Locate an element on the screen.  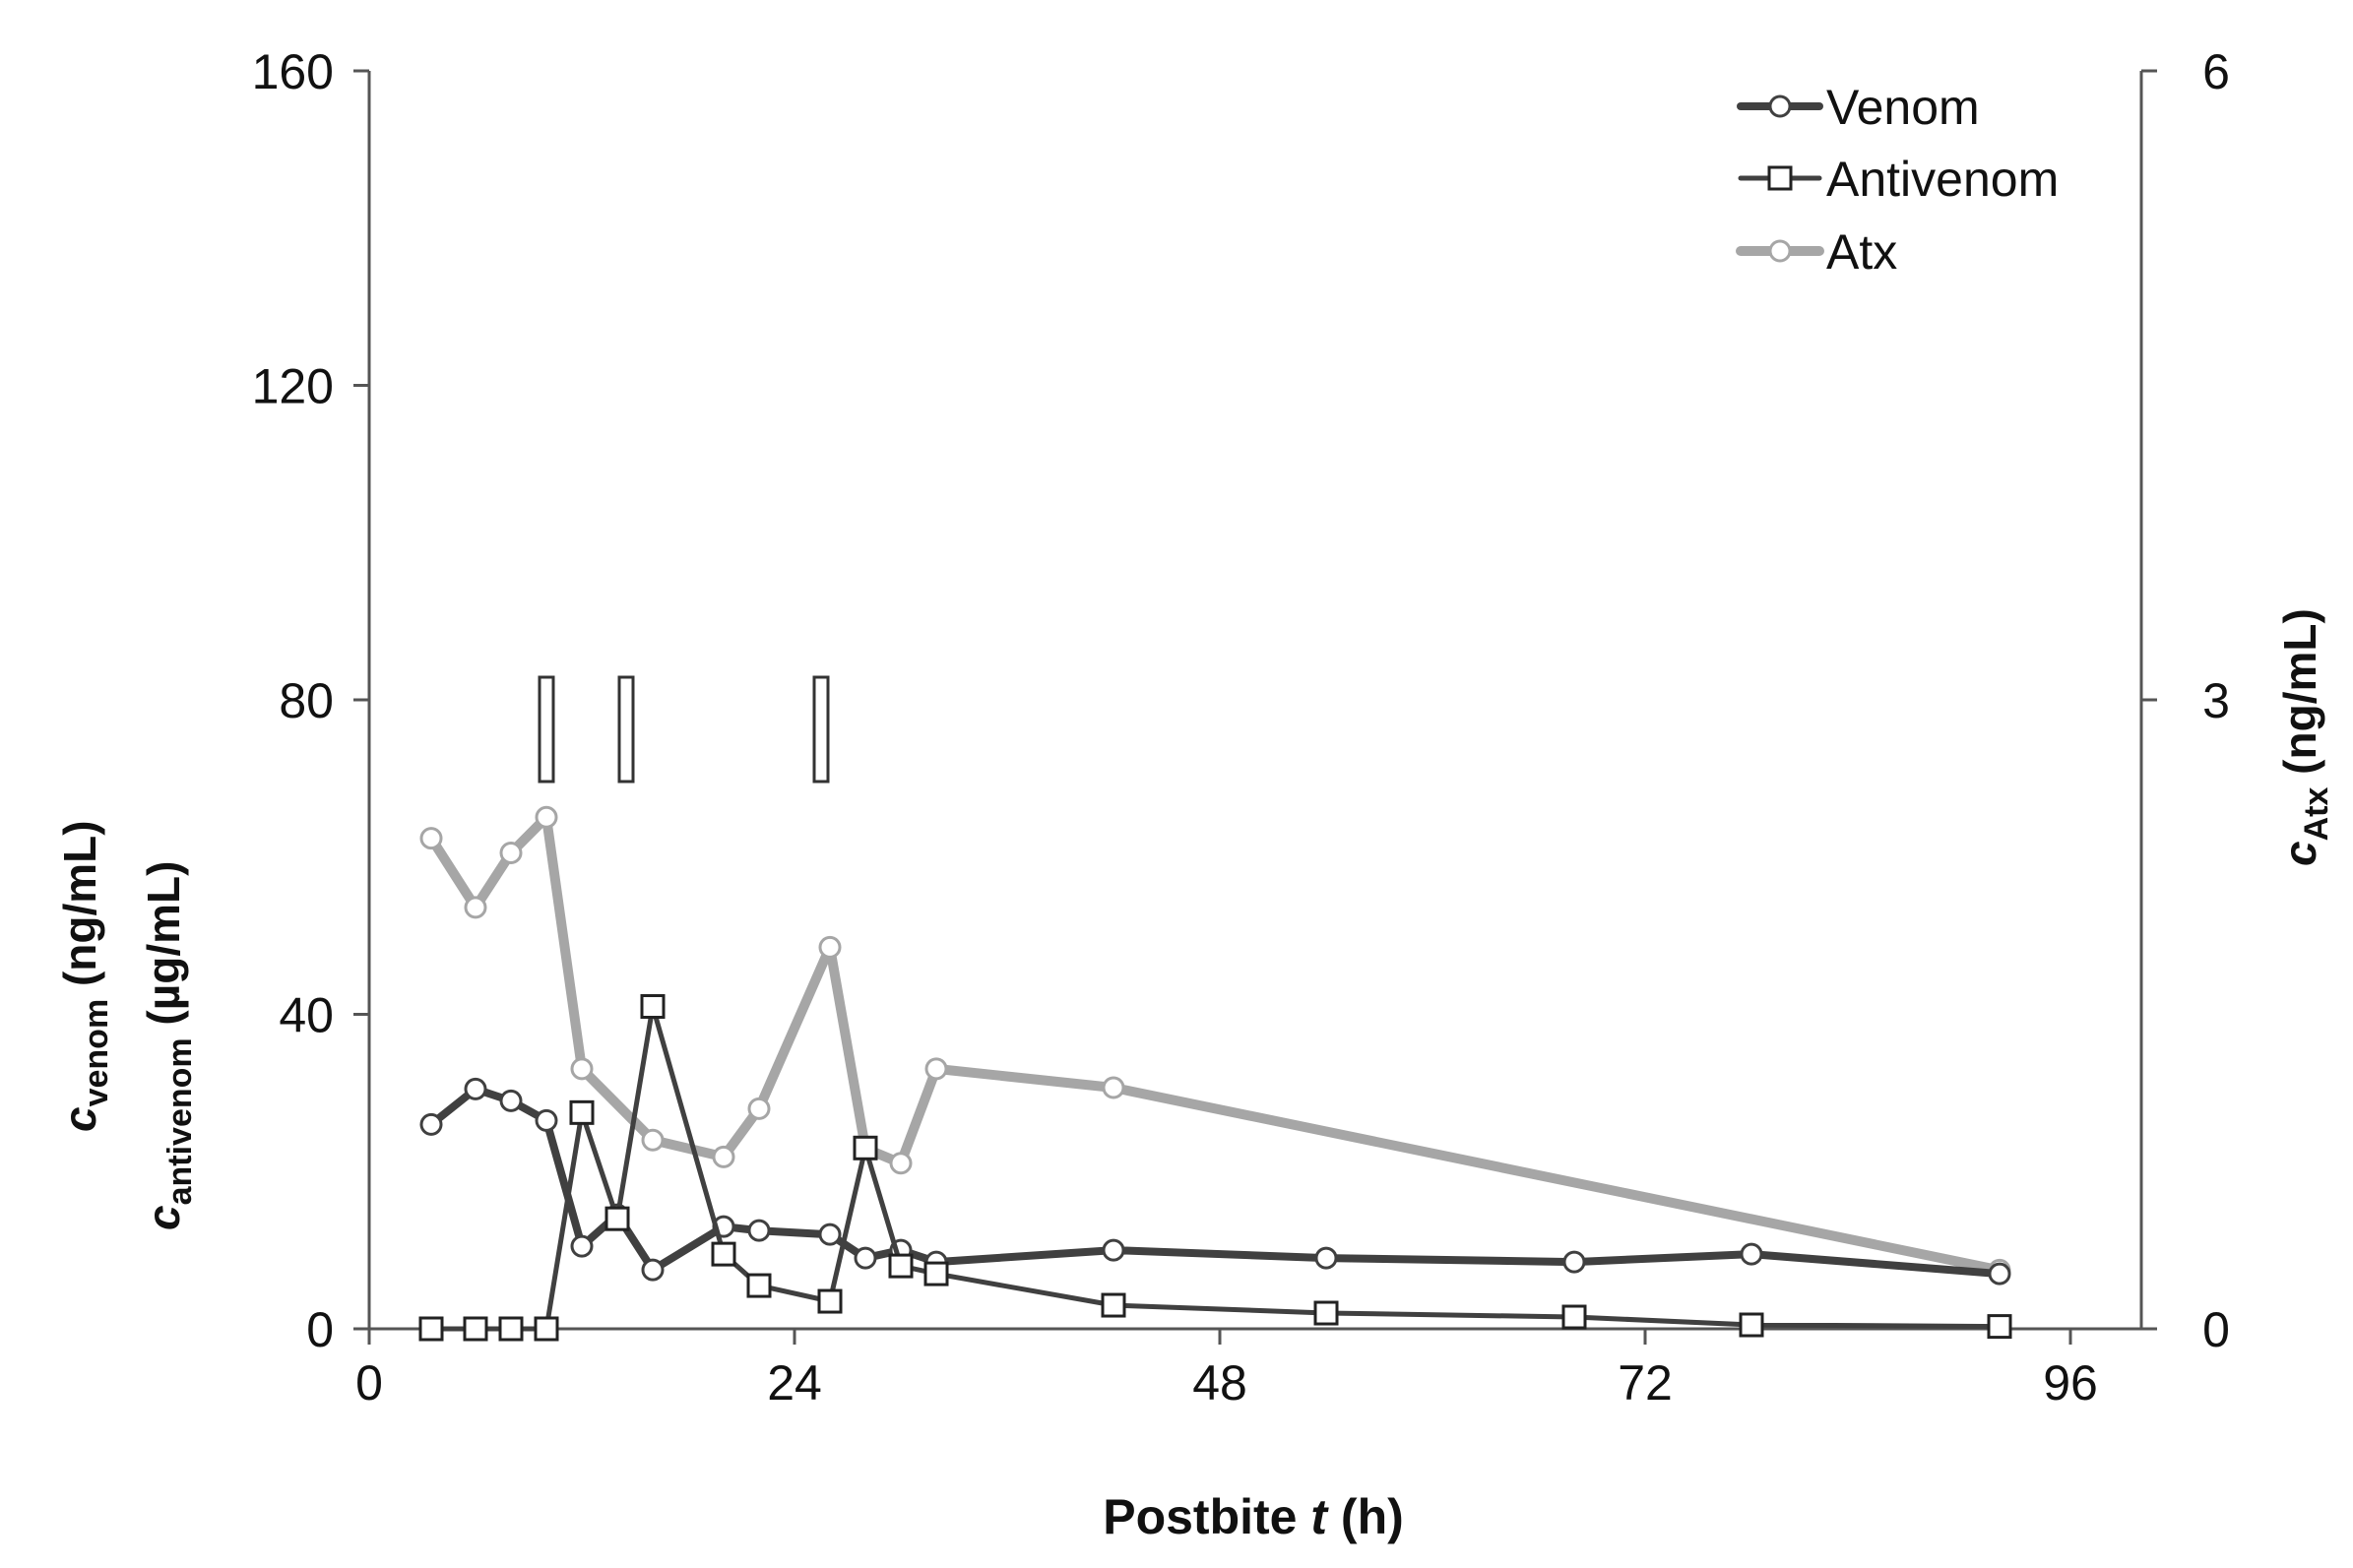
legend-entry-venom: Venom is located at coordinates (1858, 107).